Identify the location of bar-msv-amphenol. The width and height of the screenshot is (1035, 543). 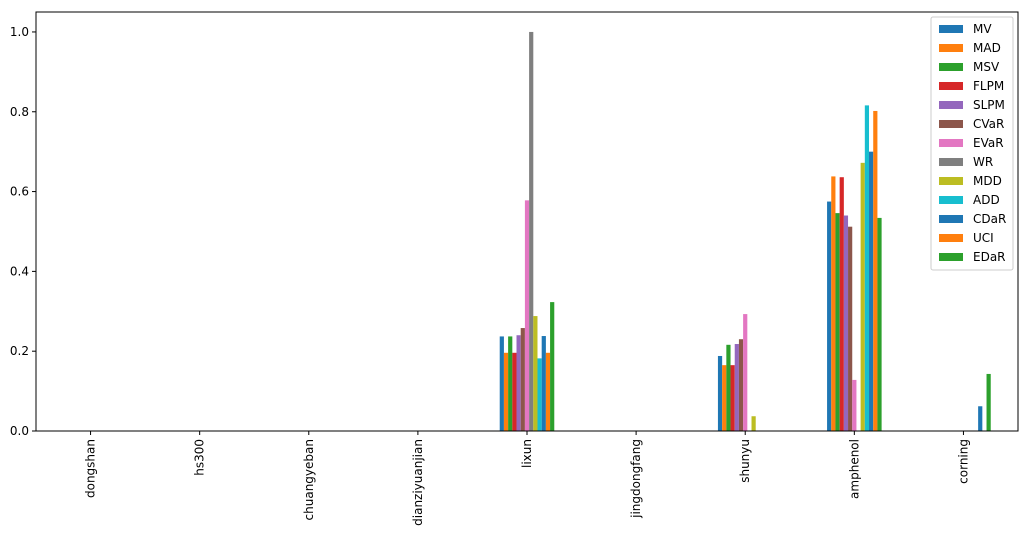
(837, 322).